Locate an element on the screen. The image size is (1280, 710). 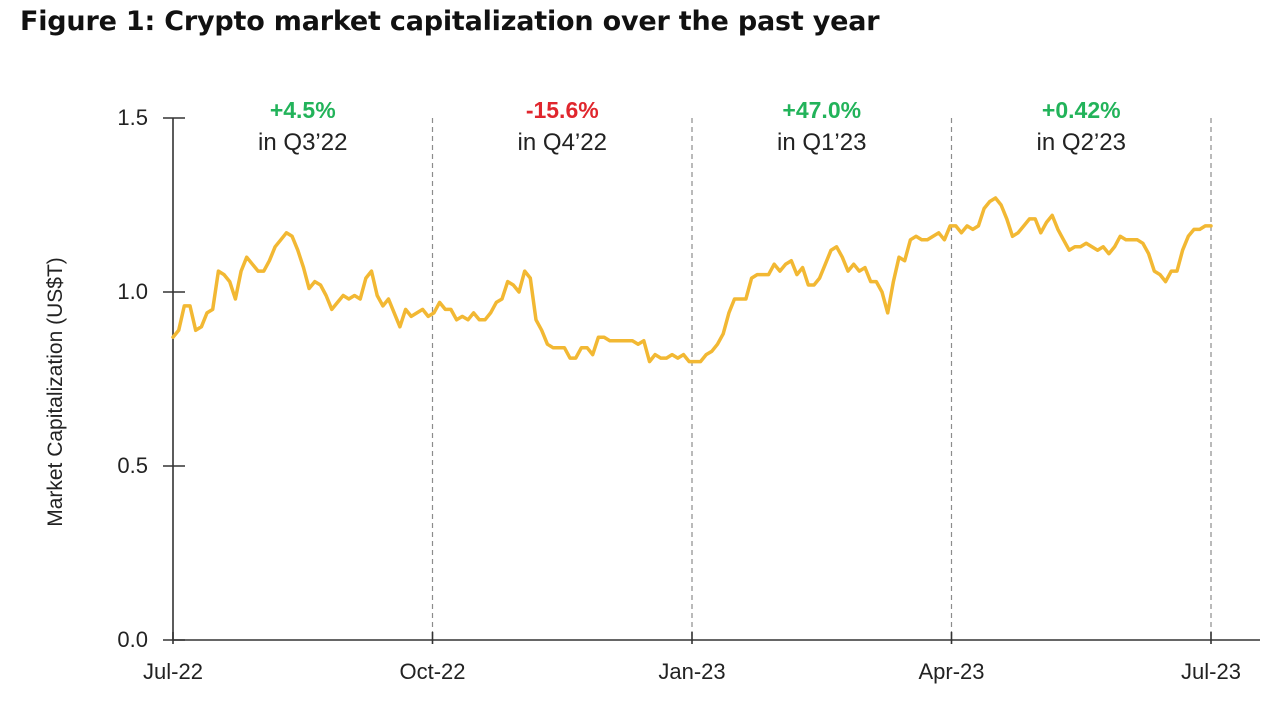
y-axis-label: Market Capitalization (US$T) is located at coordinates (55, 392).